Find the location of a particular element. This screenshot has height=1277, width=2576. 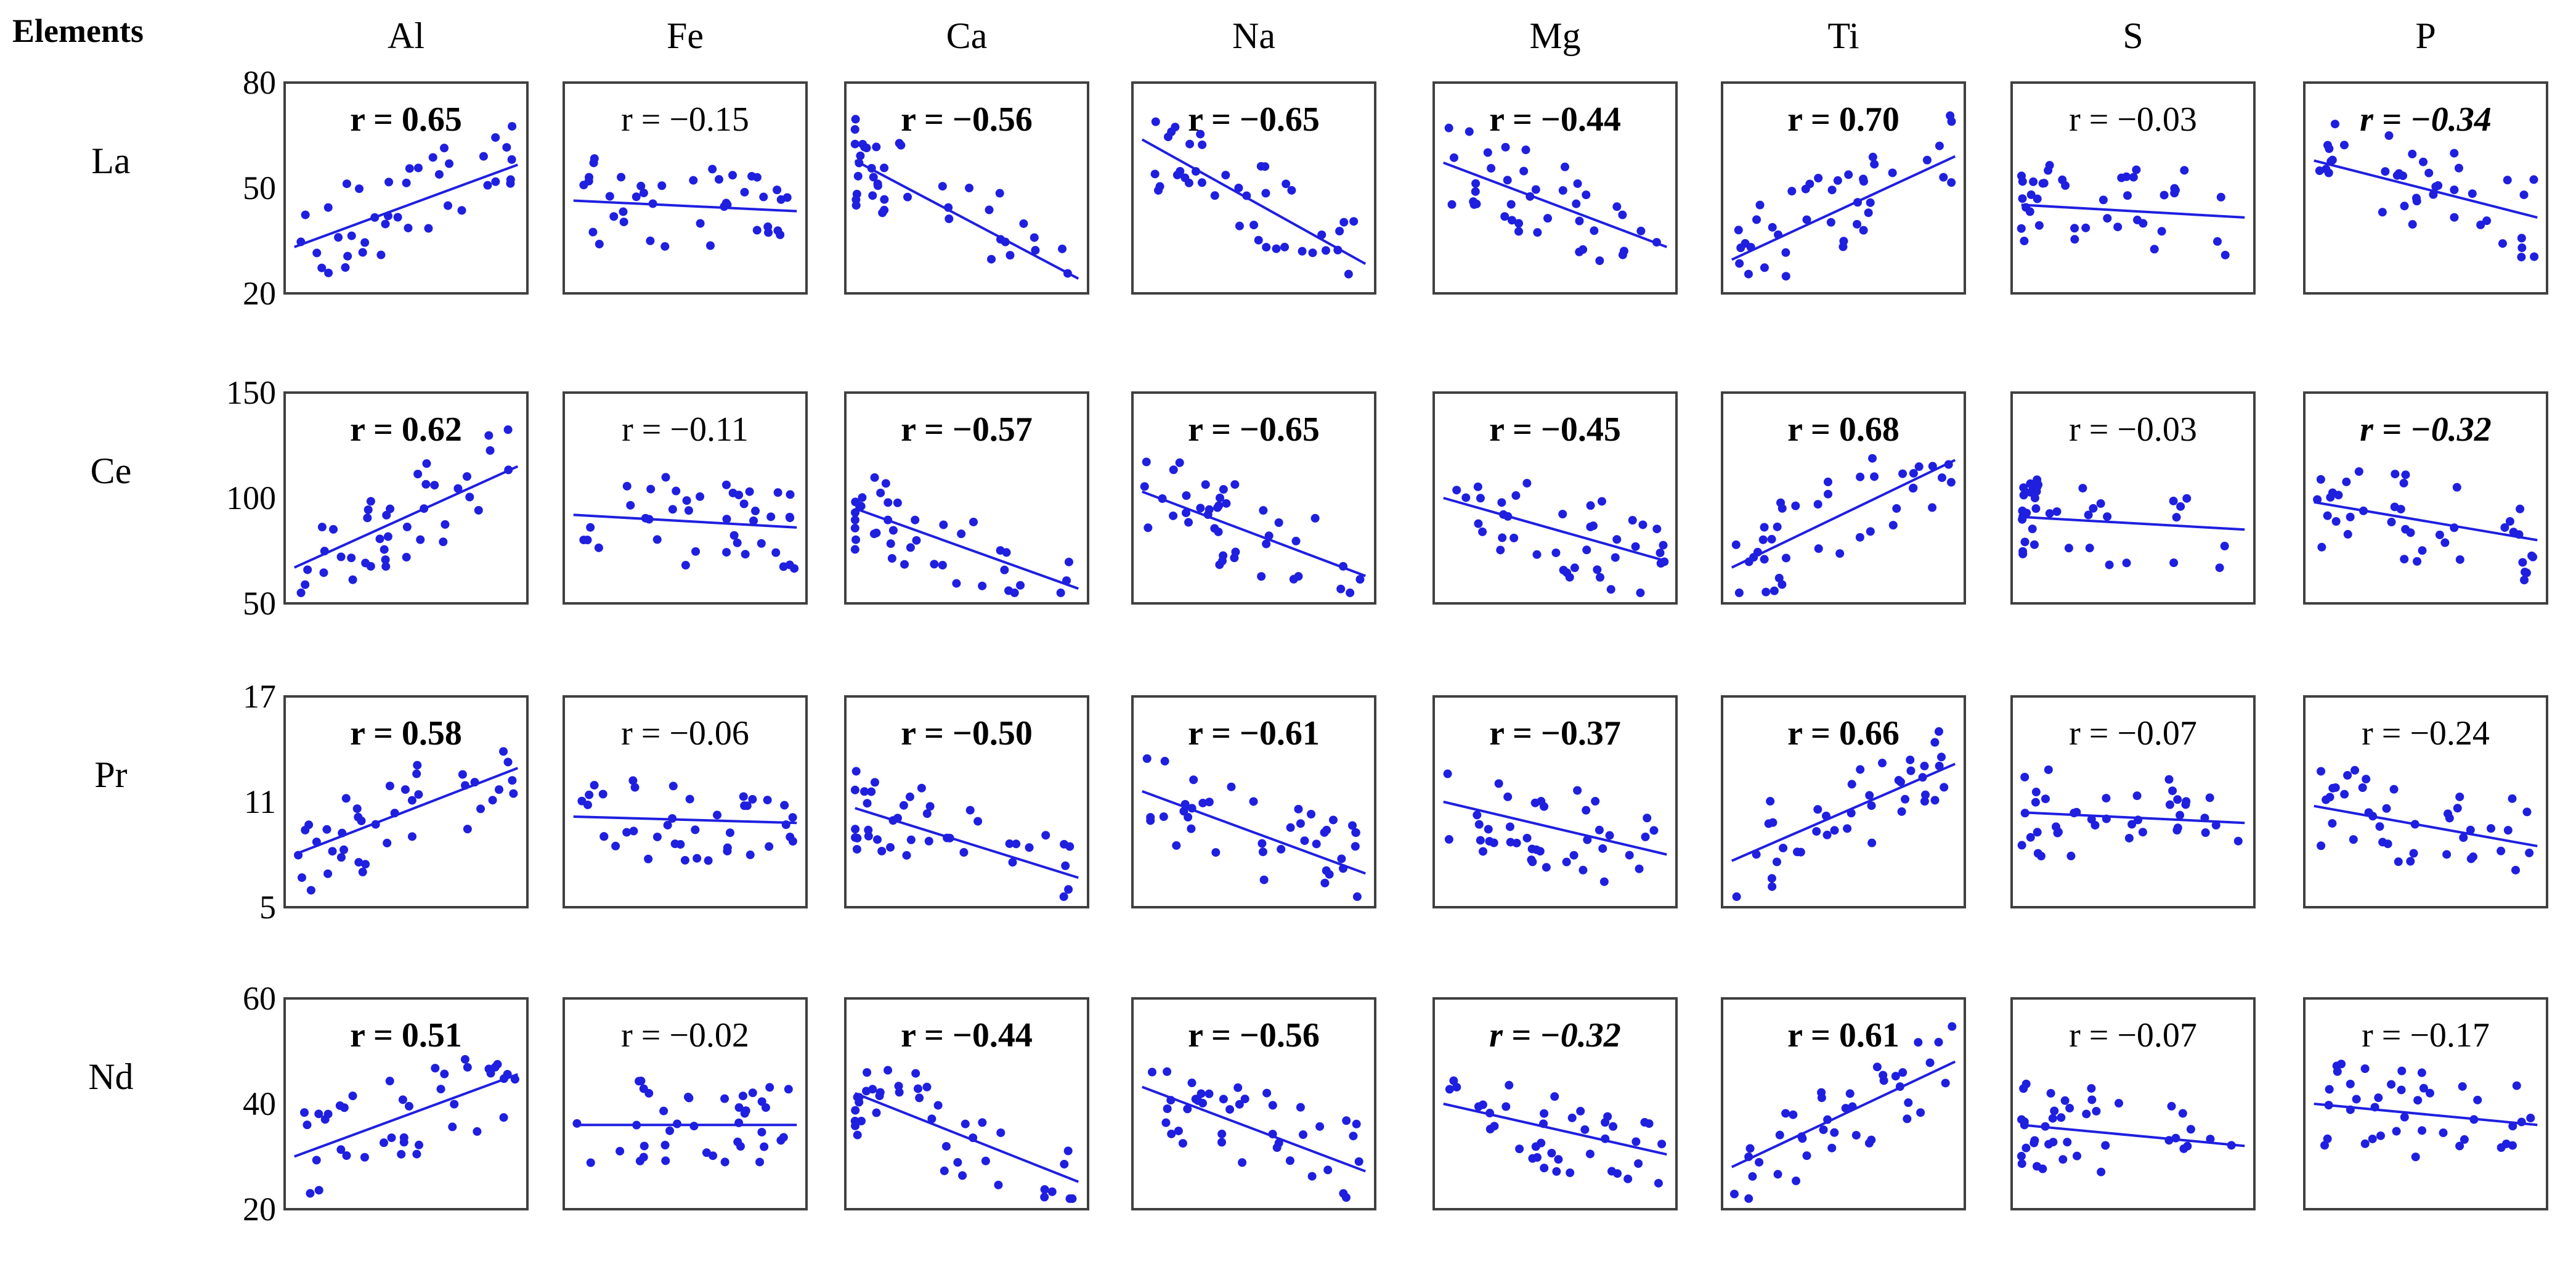

correlation-label: r = −0.11 is located at coordinates (685, 429).